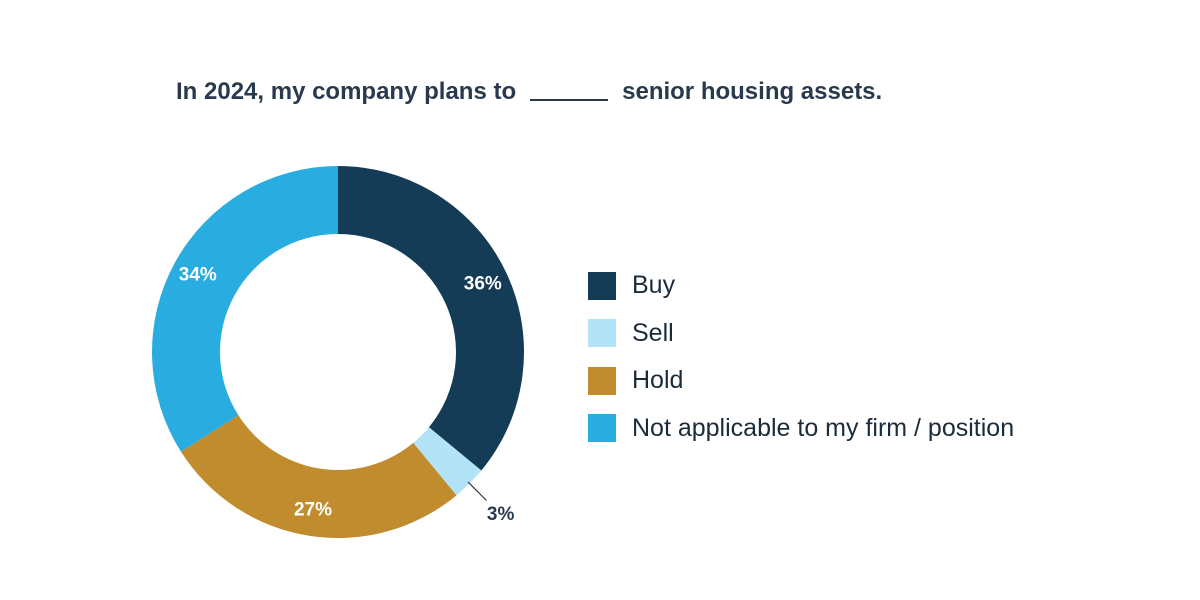 This screenshot has width=1200, height=600. I want to click on legend-item-not-applicable-to-my-firm-position: Not applicable to my firm / position, so click(801, 429).